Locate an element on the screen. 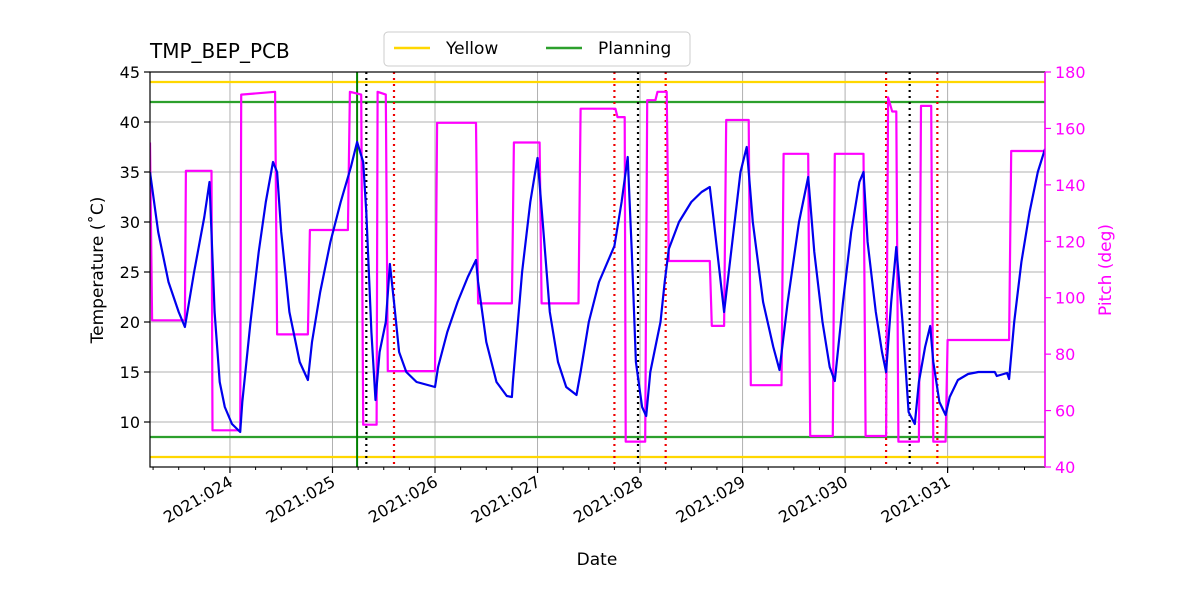 The image size is (1200, 600). y-left-tick-label-4: 30 is located at coordinates (130, 222).